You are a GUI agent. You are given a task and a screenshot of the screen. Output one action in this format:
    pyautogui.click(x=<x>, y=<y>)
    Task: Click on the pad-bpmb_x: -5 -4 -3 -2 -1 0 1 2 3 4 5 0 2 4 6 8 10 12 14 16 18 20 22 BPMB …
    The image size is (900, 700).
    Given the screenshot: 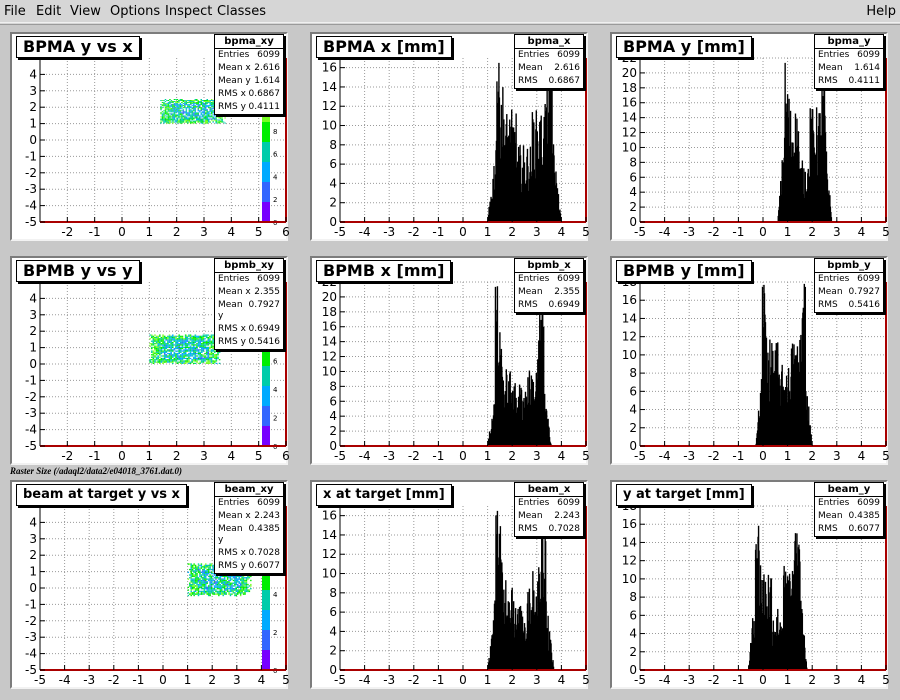 What is the action you would take?
    pyautogui.click(x=450, y=360)
    